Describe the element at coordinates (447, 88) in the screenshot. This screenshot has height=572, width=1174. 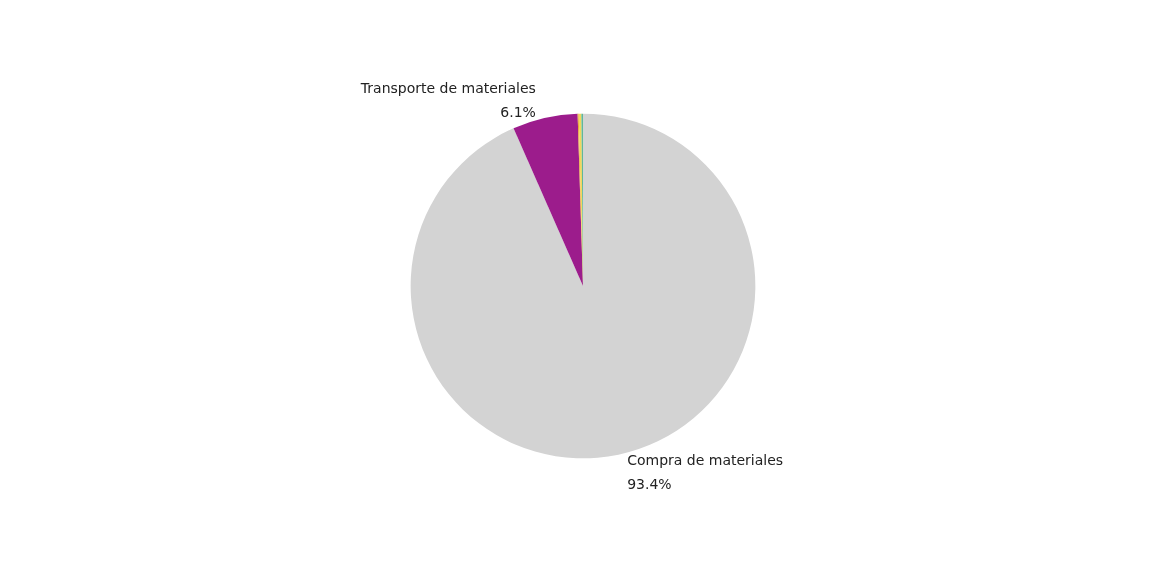
I see `slice-label: Transporte de materiales` at that location.